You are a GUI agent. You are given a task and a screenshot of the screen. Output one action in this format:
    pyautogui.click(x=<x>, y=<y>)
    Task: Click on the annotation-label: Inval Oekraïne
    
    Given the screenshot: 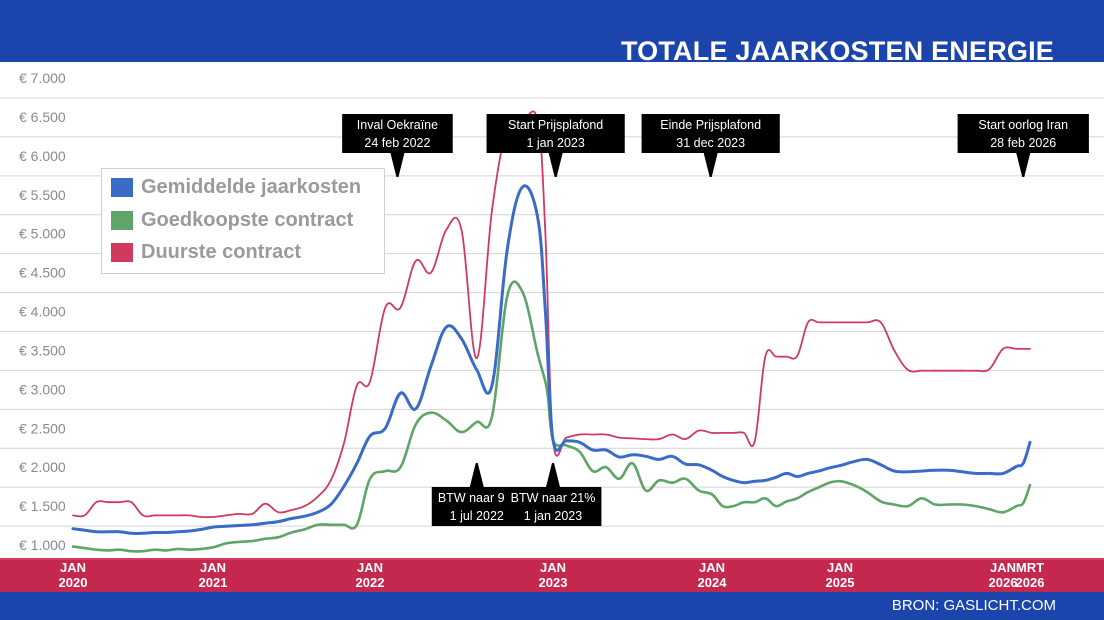 What is the action you would take?
    pyautogui.click(x=397, y=125)
    